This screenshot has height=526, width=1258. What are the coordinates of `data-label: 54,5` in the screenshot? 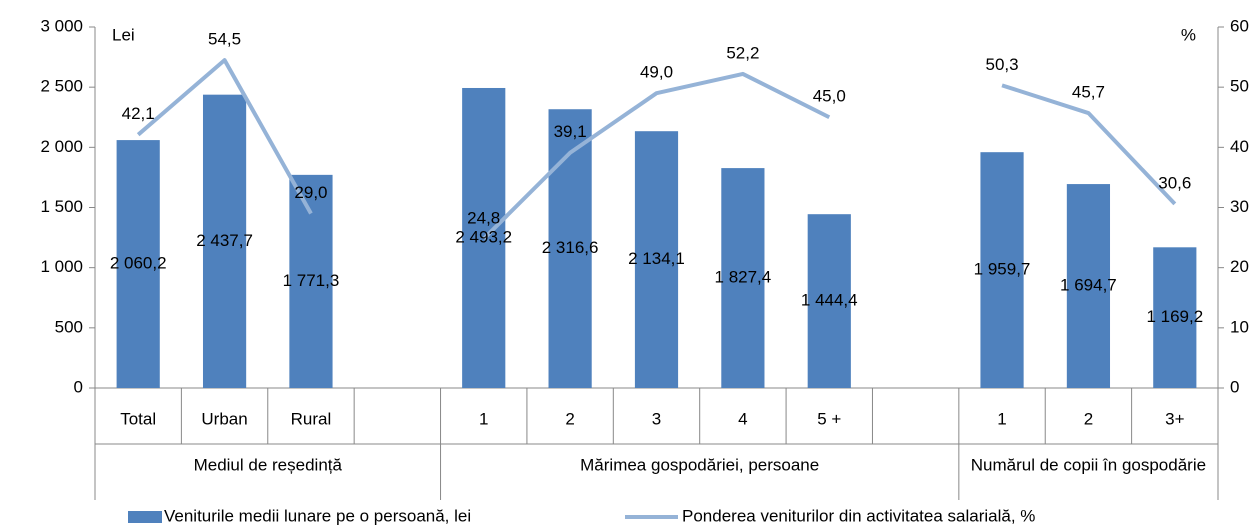 It's located at (224, 39).